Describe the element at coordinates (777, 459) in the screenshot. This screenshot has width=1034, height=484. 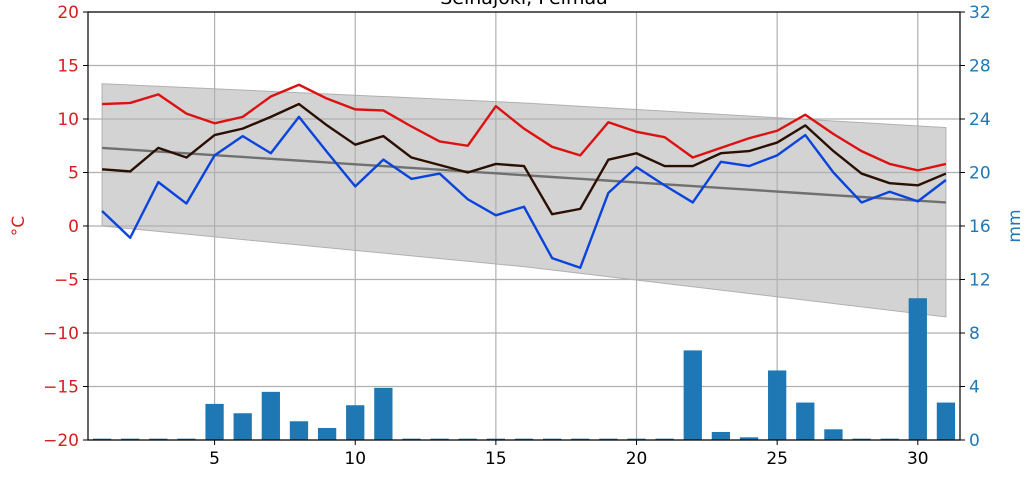
I see `x-tick-label: 25` at that location.